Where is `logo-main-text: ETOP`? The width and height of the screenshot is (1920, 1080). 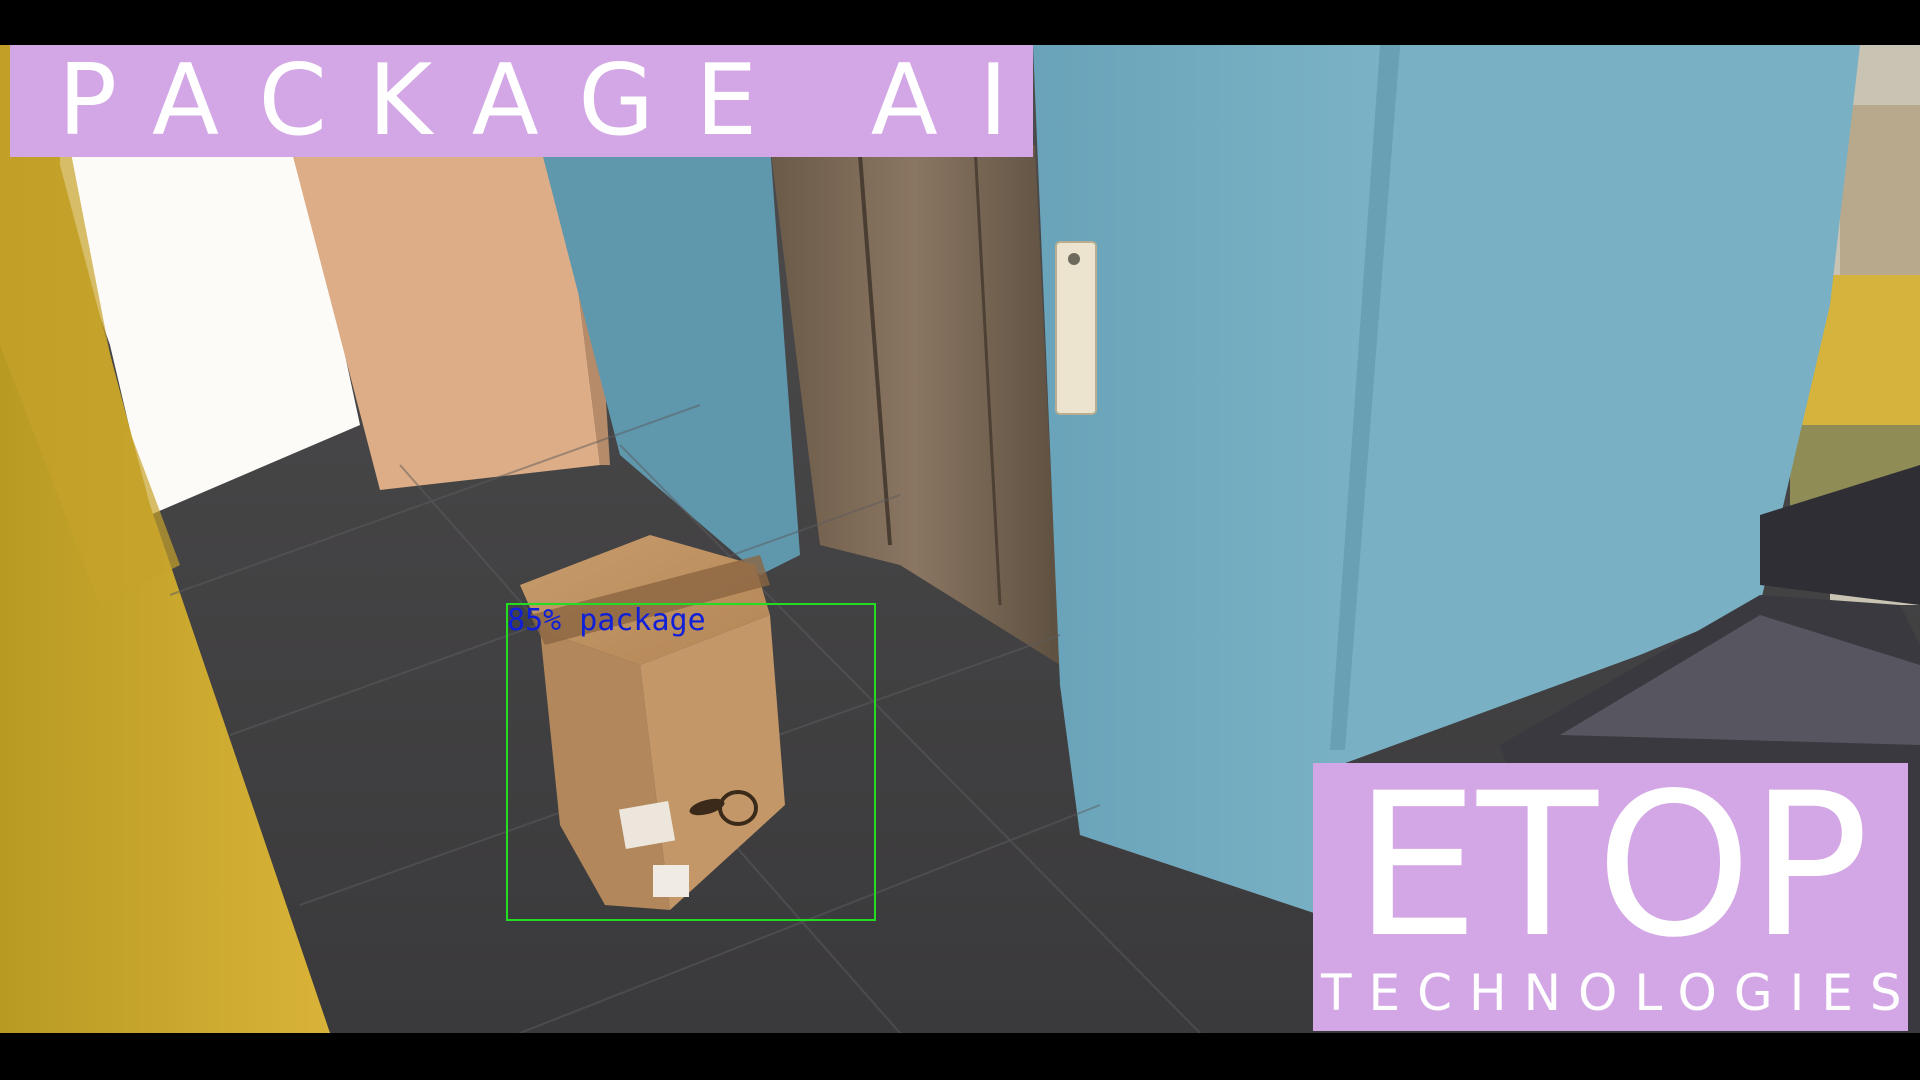
logo-main-text: ETOP is located at coordinates (1611, 872).